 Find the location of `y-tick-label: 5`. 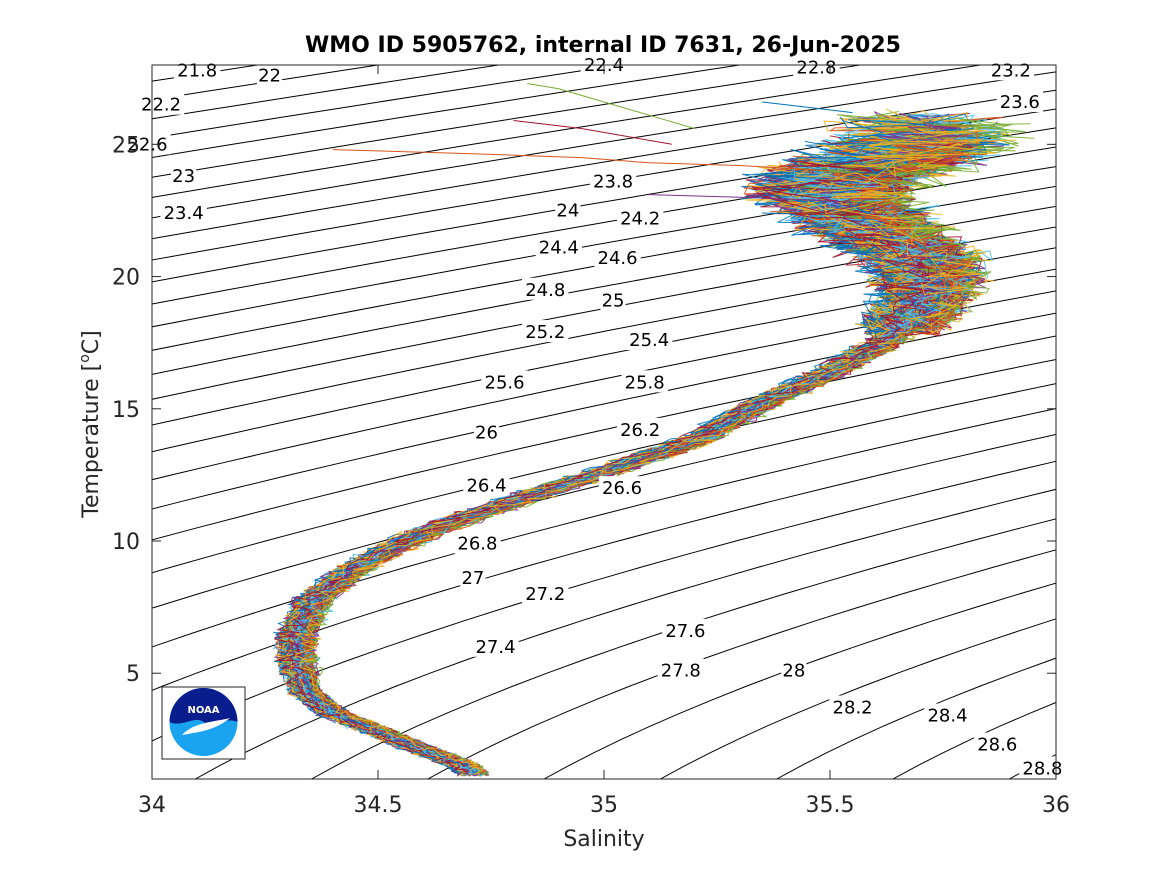

y-tick-label: 5 is located at coordinates (133, 674).